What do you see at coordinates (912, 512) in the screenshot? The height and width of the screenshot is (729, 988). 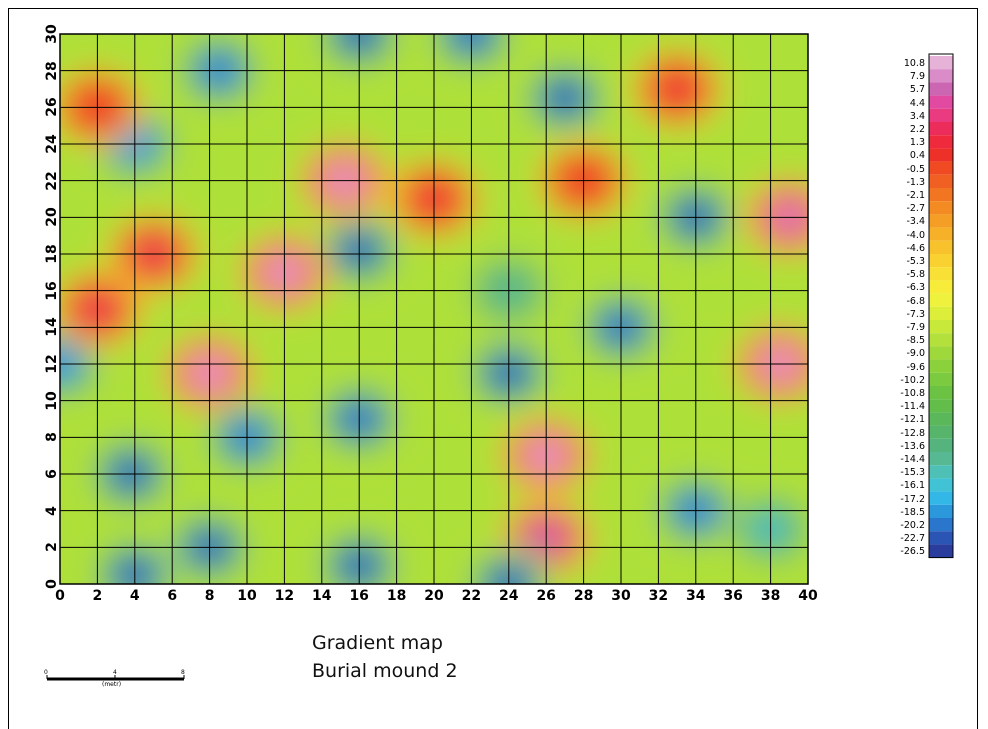 I see `colorbar-label-34: -18.5` at bounding box center [912, 512].